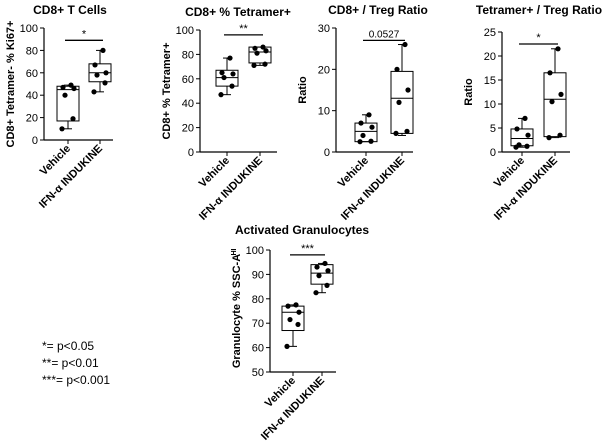  Describe the element at coordinates (493, 129) in the screenshot. I see `y-tick-label: 5` at that location.